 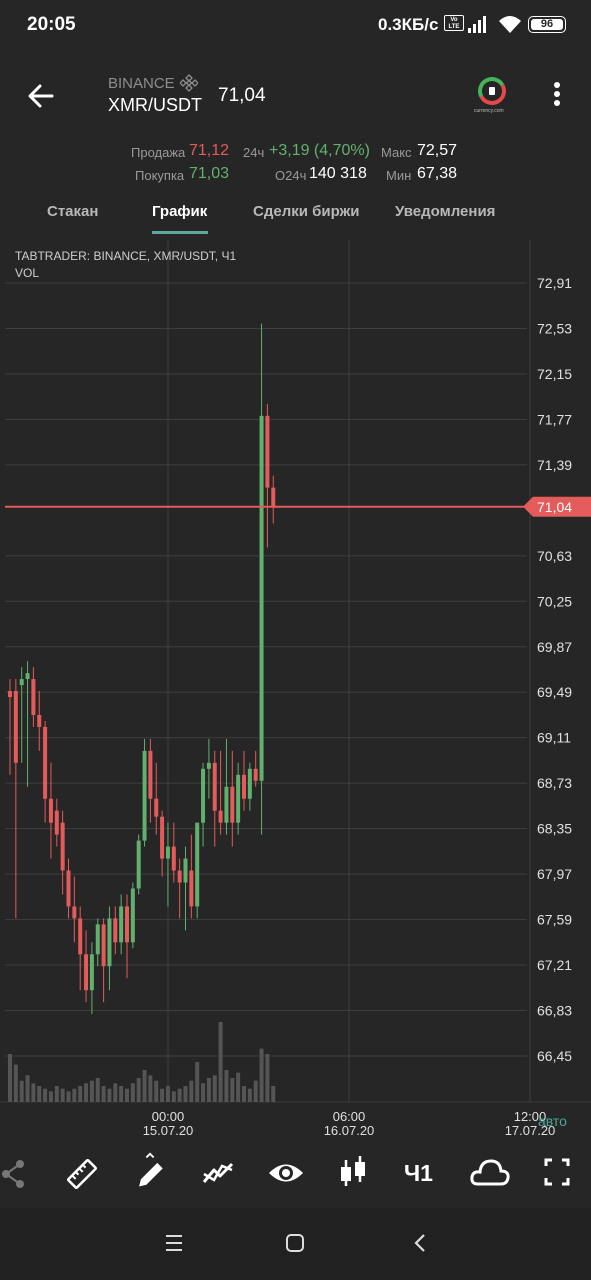 What do you see at coordinates (27, 273) in the screenshot?
I see `volume-label: VOL` at bounding box center [27, 273].